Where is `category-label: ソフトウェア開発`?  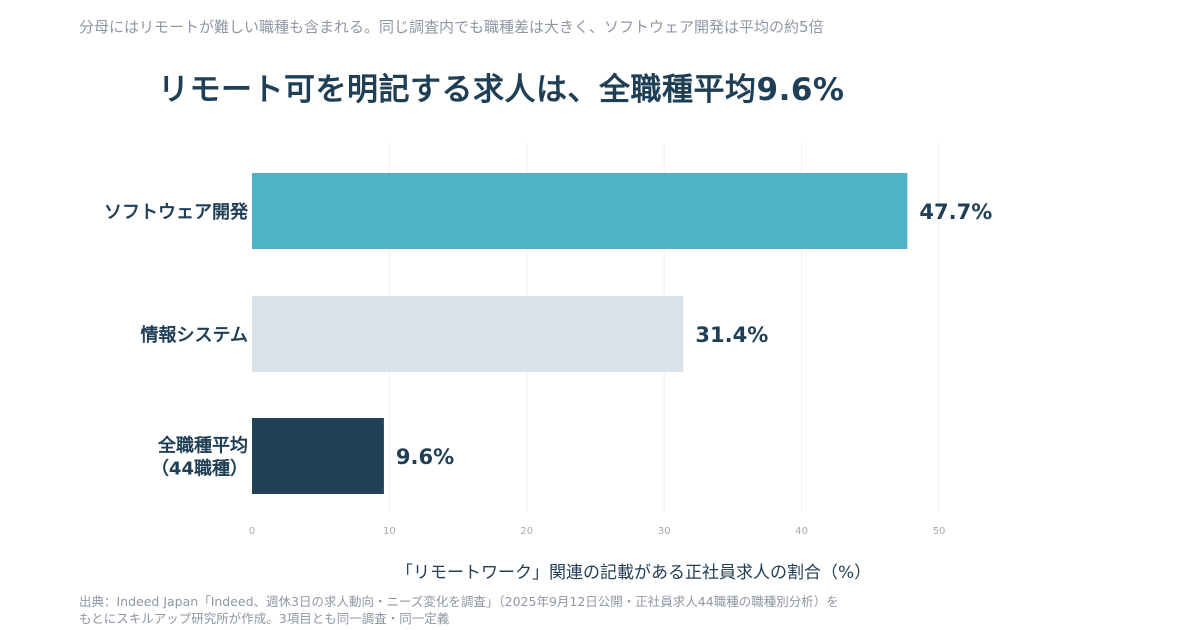
category-label: ソフトウェア開発 is located at coordinates (176, 212).